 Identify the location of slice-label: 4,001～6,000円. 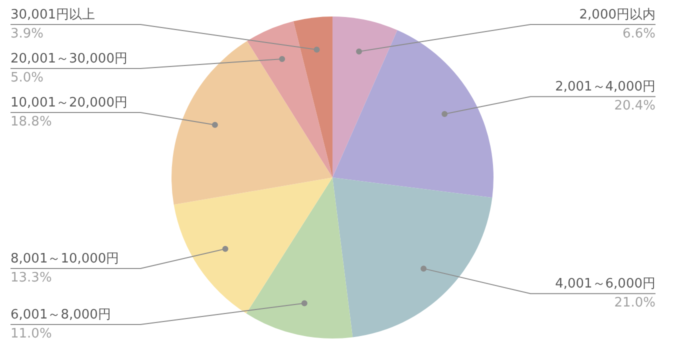
(605, 284).